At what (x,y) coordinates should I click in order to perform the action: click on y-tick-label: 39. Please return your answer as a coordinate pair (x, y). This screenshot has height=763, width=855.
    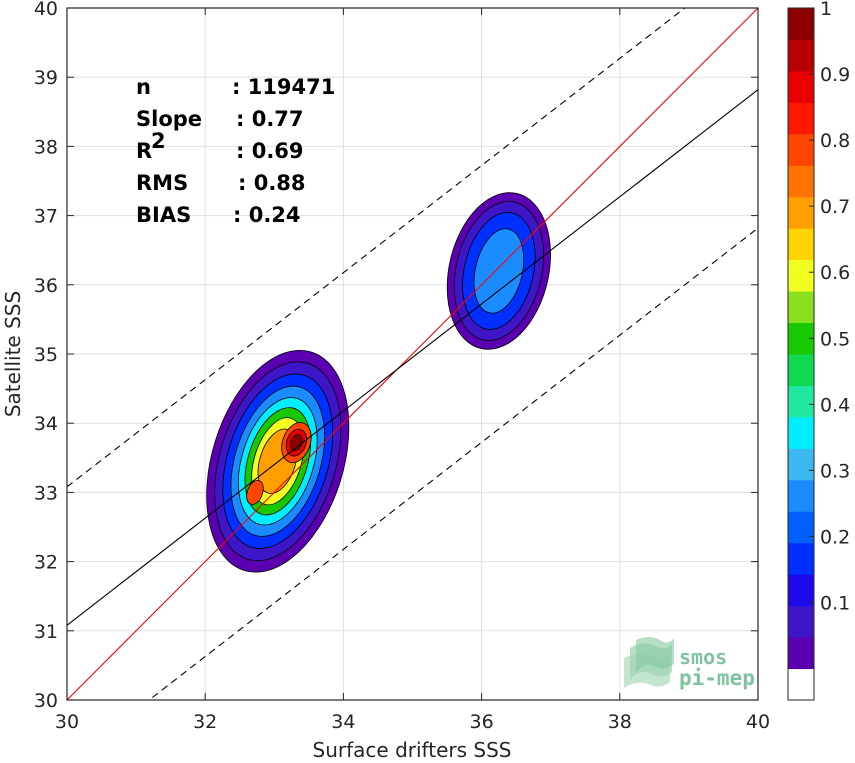
    Looking at the image, I should click on (46, 78).